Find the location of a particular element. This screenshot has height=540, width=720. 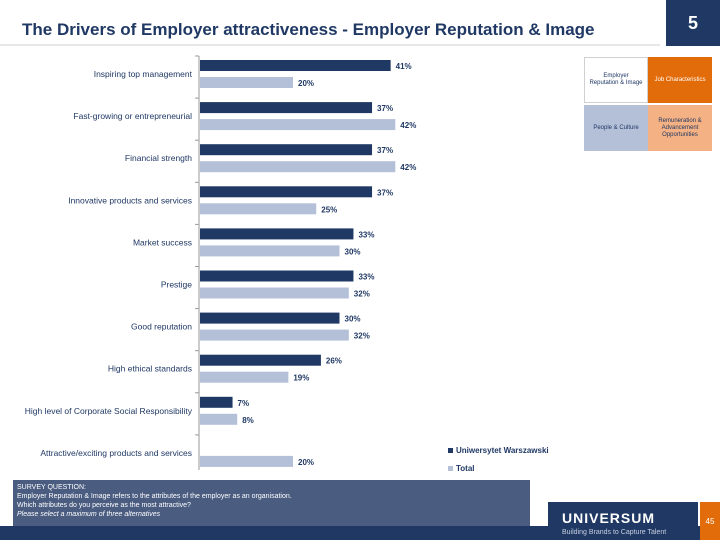

quadrant-people-culture: People & Culture is located at coordinates (616, 128).